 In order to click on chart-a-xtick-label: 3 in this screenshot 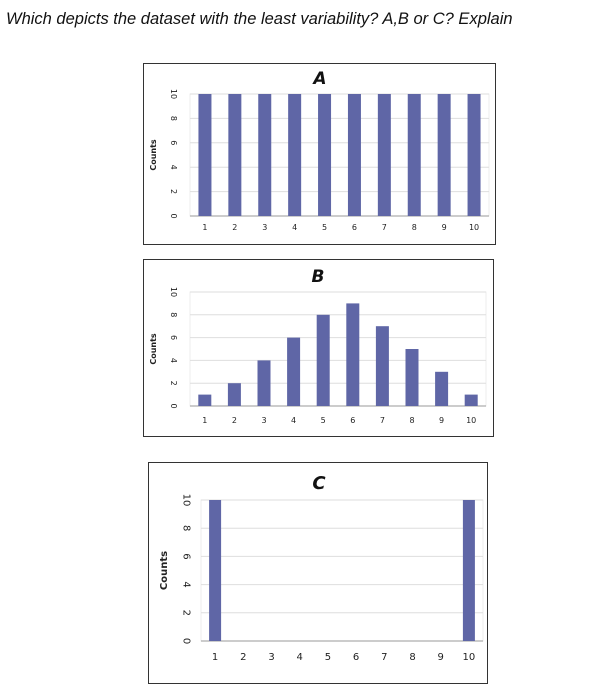, I will do `click(264, 227)`.